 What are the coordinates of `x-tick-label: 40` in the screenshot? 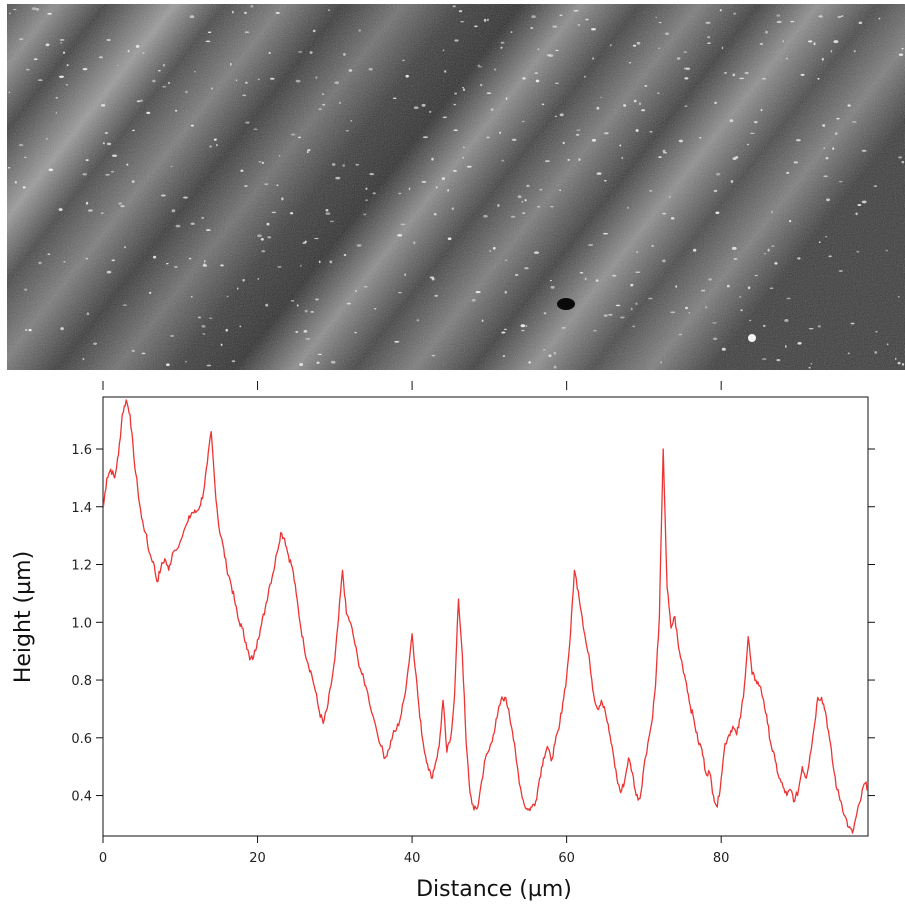 It's located at (412, 858).